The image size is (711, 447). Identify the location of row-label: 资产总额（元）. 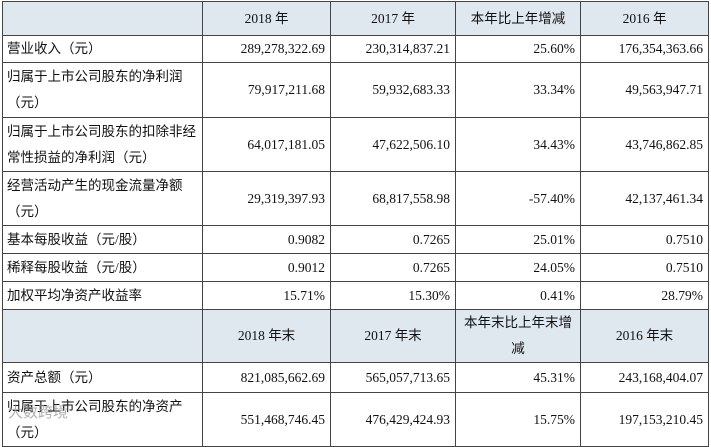
(102, 377).